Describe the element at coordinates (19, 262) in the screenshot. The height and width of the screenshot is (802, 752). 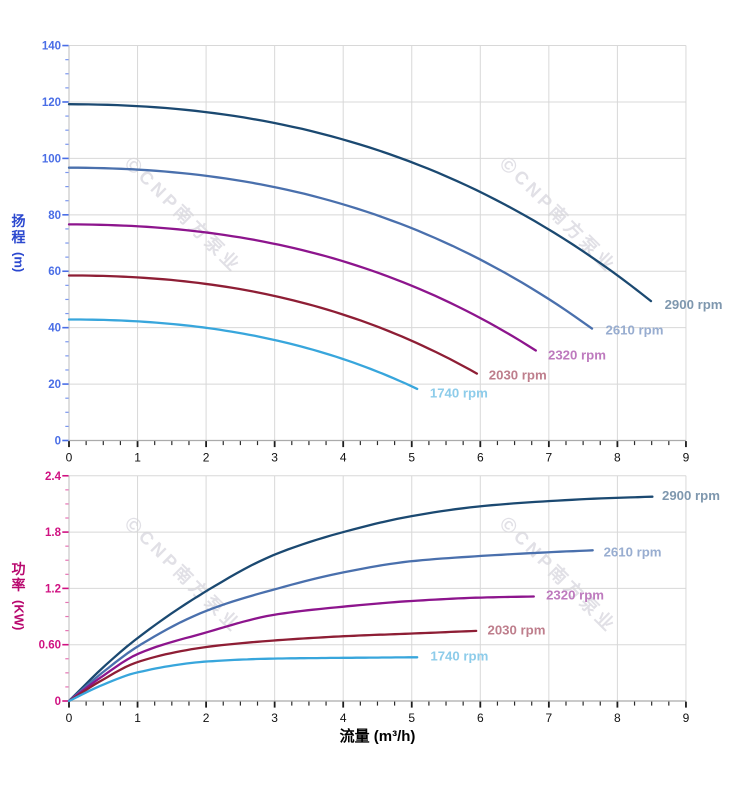
I see `svg-text: (m)` at that location.